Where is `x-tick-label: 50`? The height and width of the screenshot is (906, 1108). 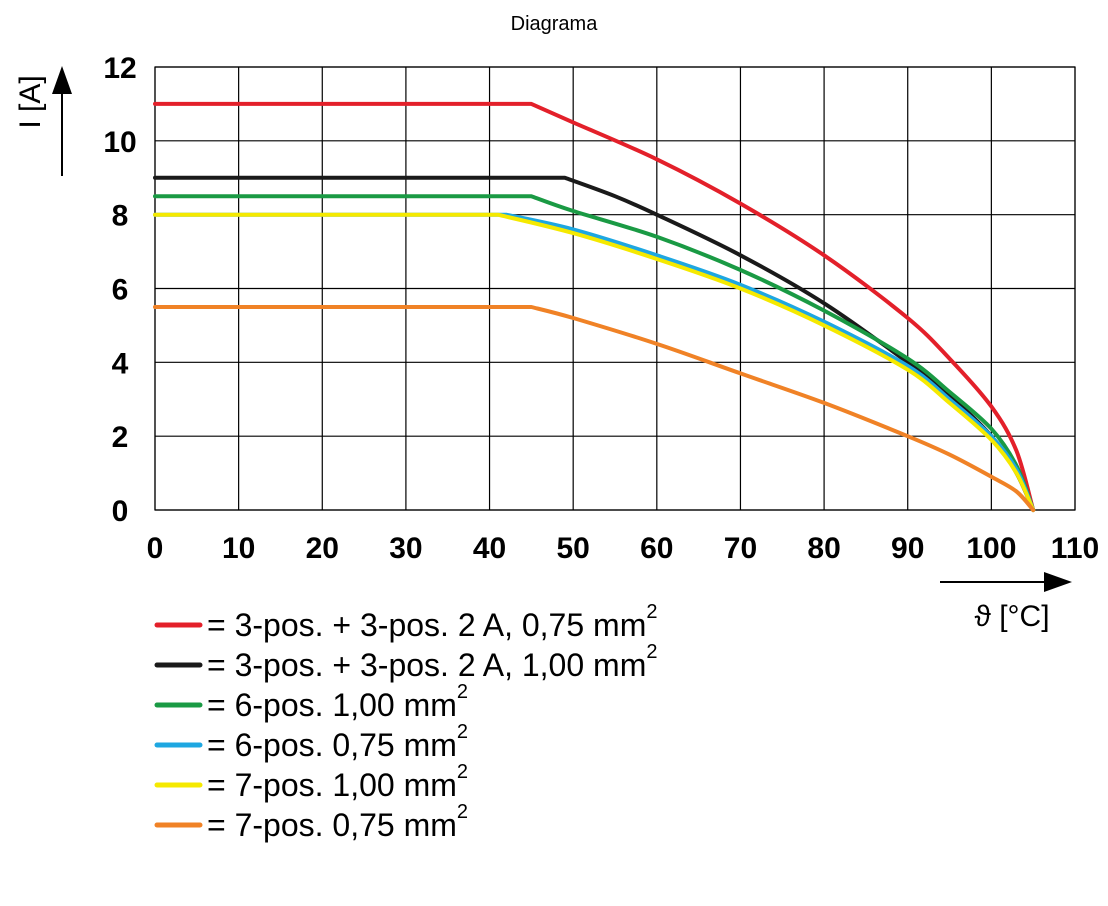 x-tick-label: 50 is located at coordinates (572, 548).